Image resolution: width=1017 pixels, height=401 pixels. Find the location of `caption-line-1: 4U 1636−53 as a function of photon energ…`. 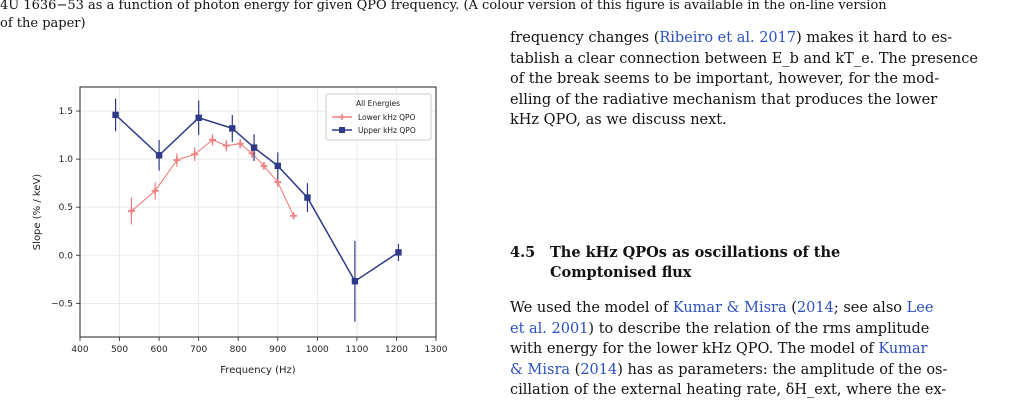

caption-line-1: 4U 1636−53 as a function of photon energ… is located at coordinates (443, 6).